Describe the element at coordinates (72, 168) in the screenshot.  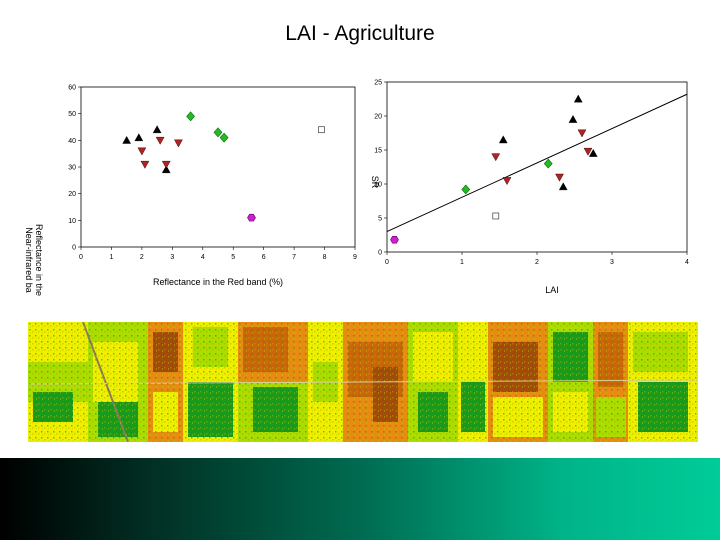
I see `y-tick-label: 30` at that location.